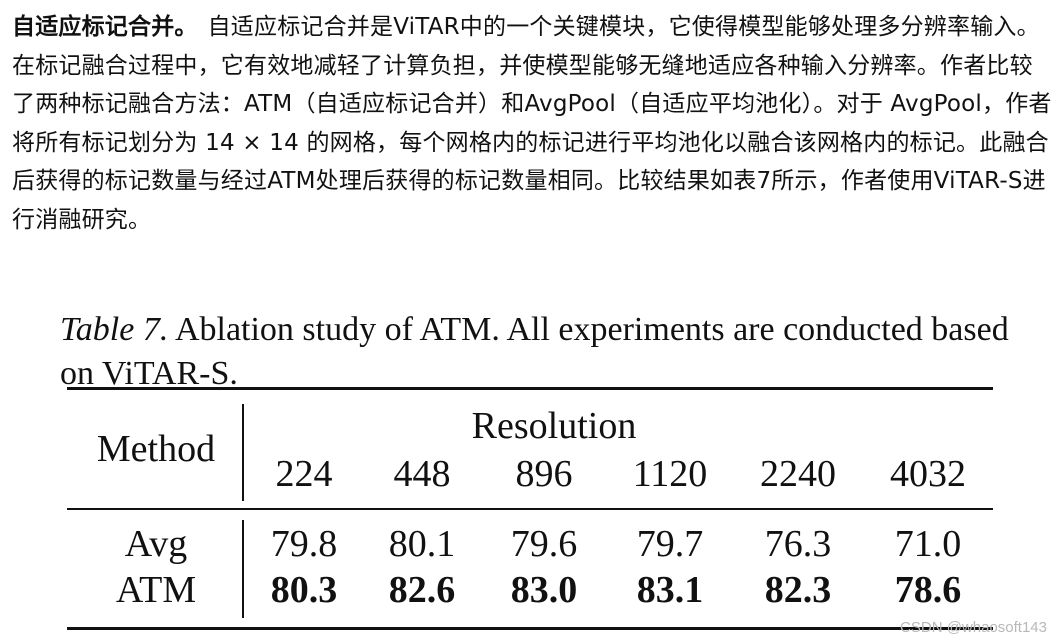  What do you see at coordinates (973, 627) in the screenshot?
I see `csdn-watermark: CSDN @whaosoft143` at bounding box center [973, 627].